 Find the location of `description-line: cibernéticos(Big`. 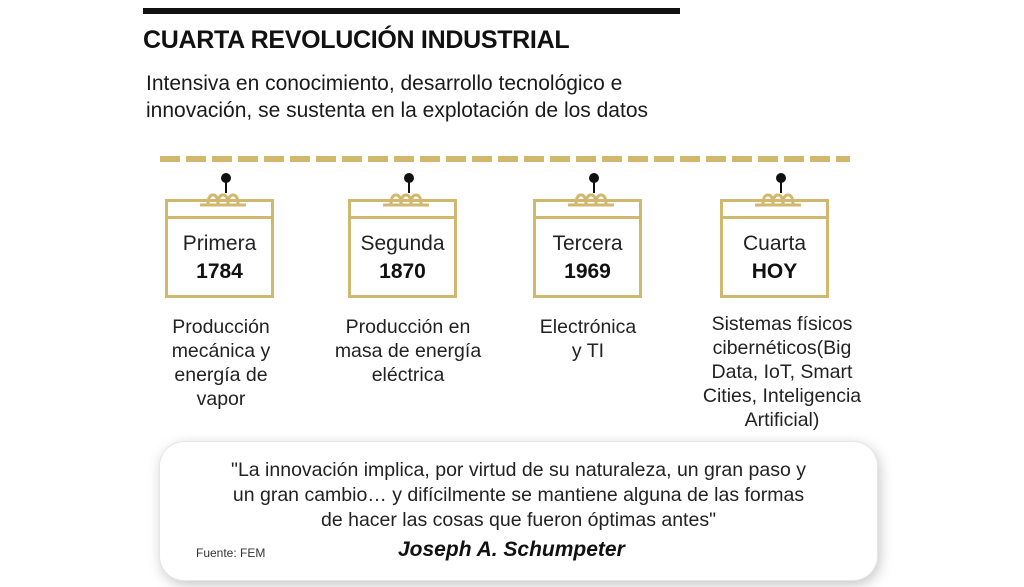

description-line: cibernéticos(Big is located at coordinates (782, 348).